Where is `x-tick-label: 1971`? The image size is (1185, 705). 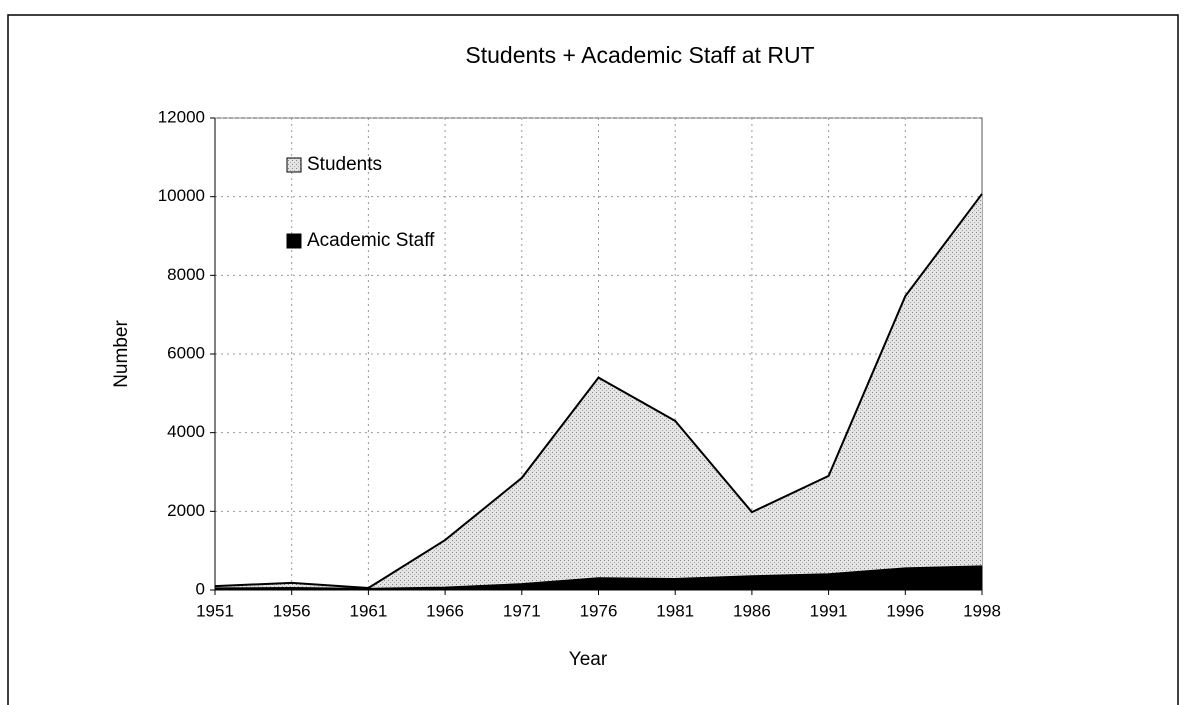 x-tick-label: 1971 is located at coordinates (522, 610).